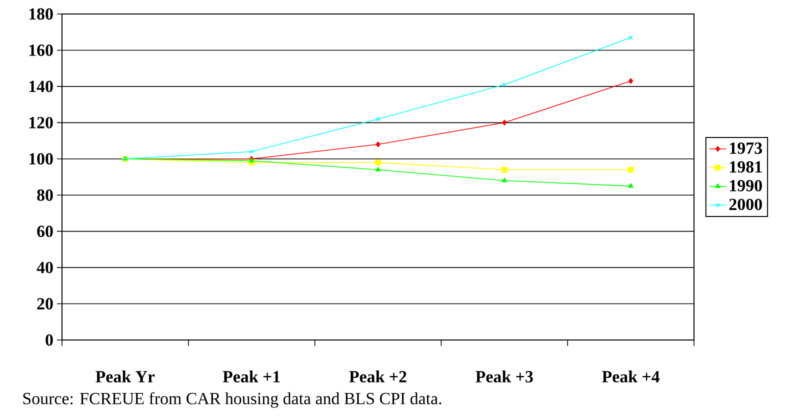 This screenshot has width=797, height=418. I want to click on x-tick-label: Peak Yr, so click(125, 376).